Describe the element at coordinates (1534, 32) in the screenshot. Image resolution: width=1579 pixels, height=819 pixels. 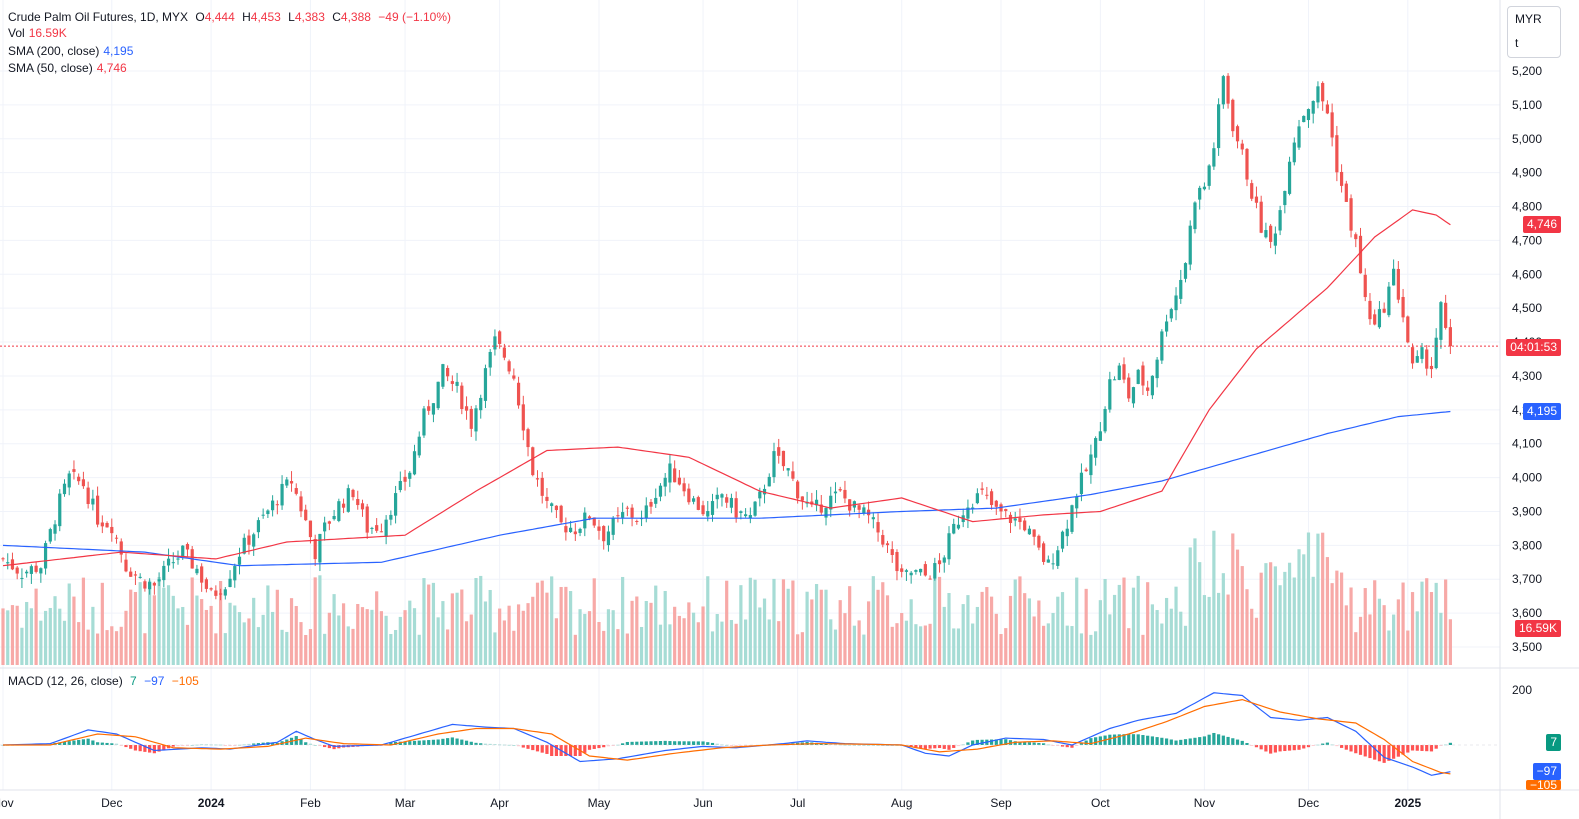
I see `unit-selector: MYR t` at that location.